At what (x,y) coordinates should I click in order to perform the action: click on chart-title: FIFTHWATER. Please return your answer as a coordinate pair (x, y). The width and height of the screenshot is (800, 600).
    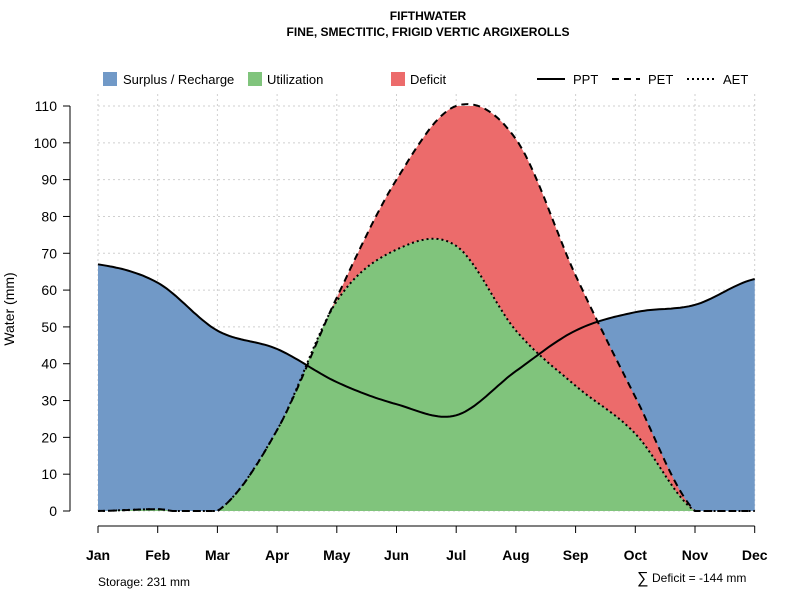
    Looking at the image, I should click on (428, 16).